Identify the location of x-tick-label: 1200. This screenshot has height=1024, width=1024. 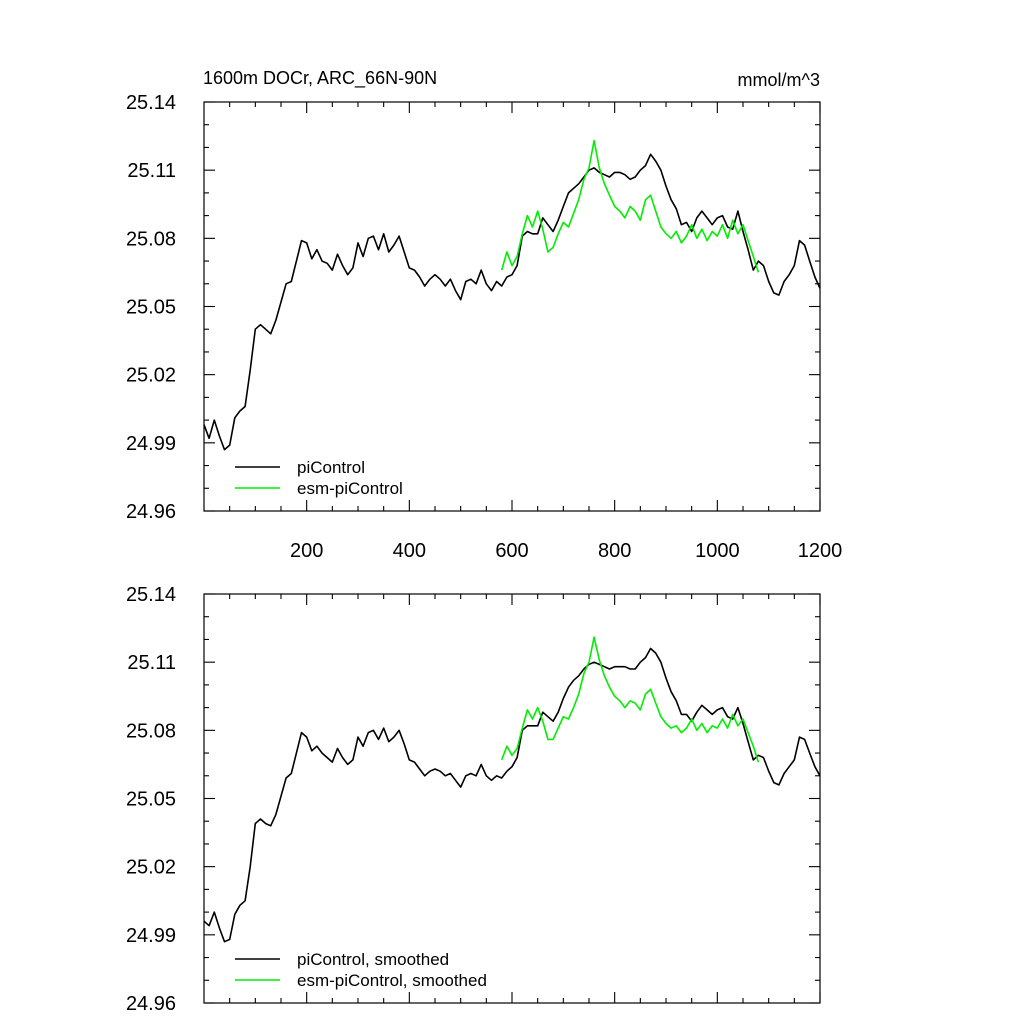
(820, 551).